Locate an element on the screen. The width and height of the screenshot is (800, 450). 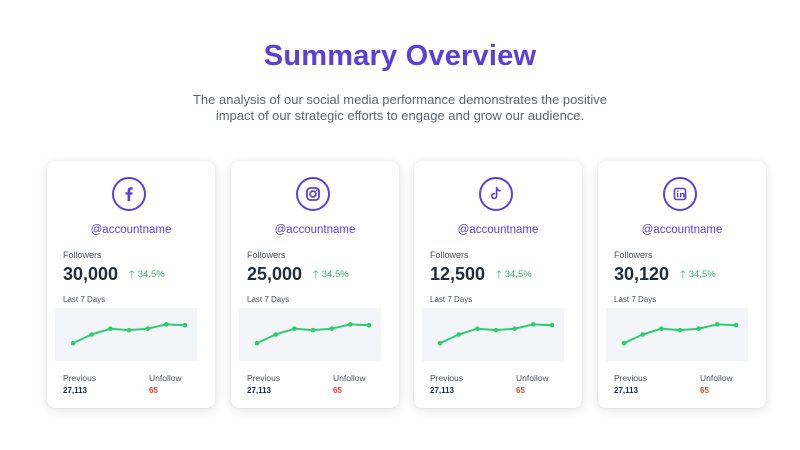
facebook-icon is located at coordinates (129, 194).